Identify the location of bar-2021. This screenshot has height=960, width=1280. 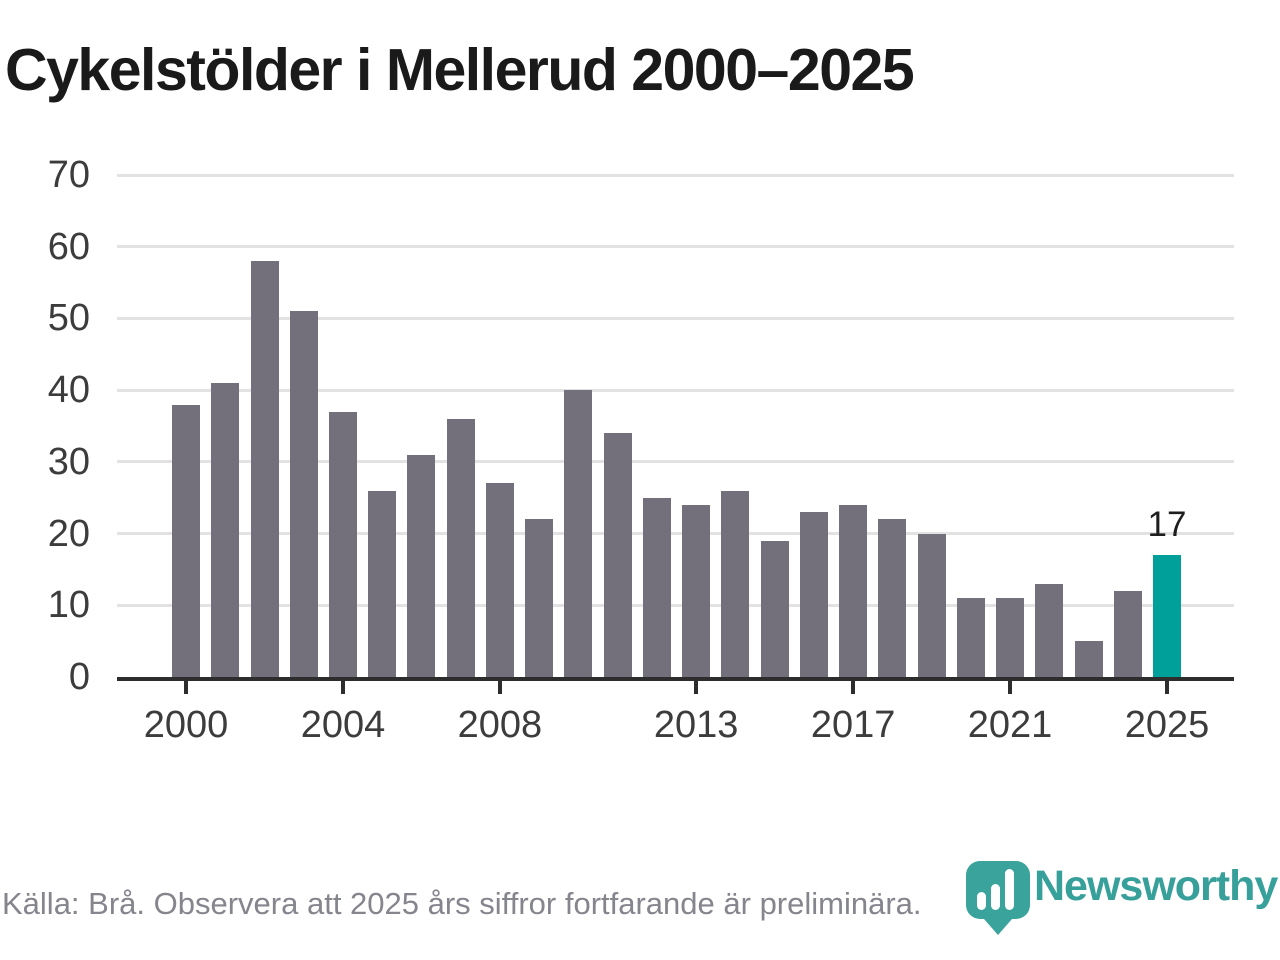
(1010, 637).